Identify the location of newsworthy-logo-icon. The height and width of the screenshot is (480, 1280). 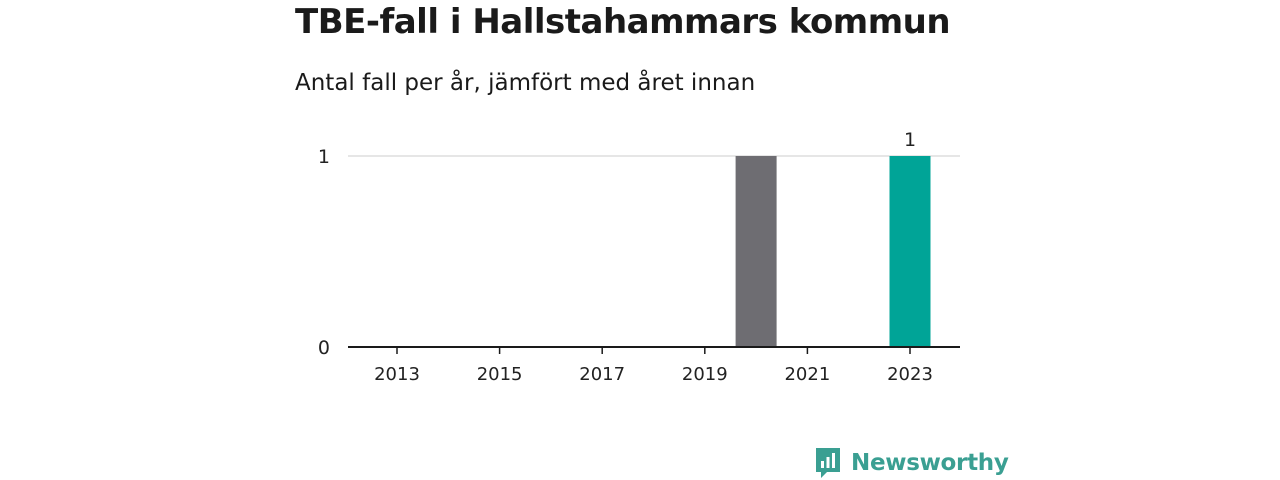
(828, 463).